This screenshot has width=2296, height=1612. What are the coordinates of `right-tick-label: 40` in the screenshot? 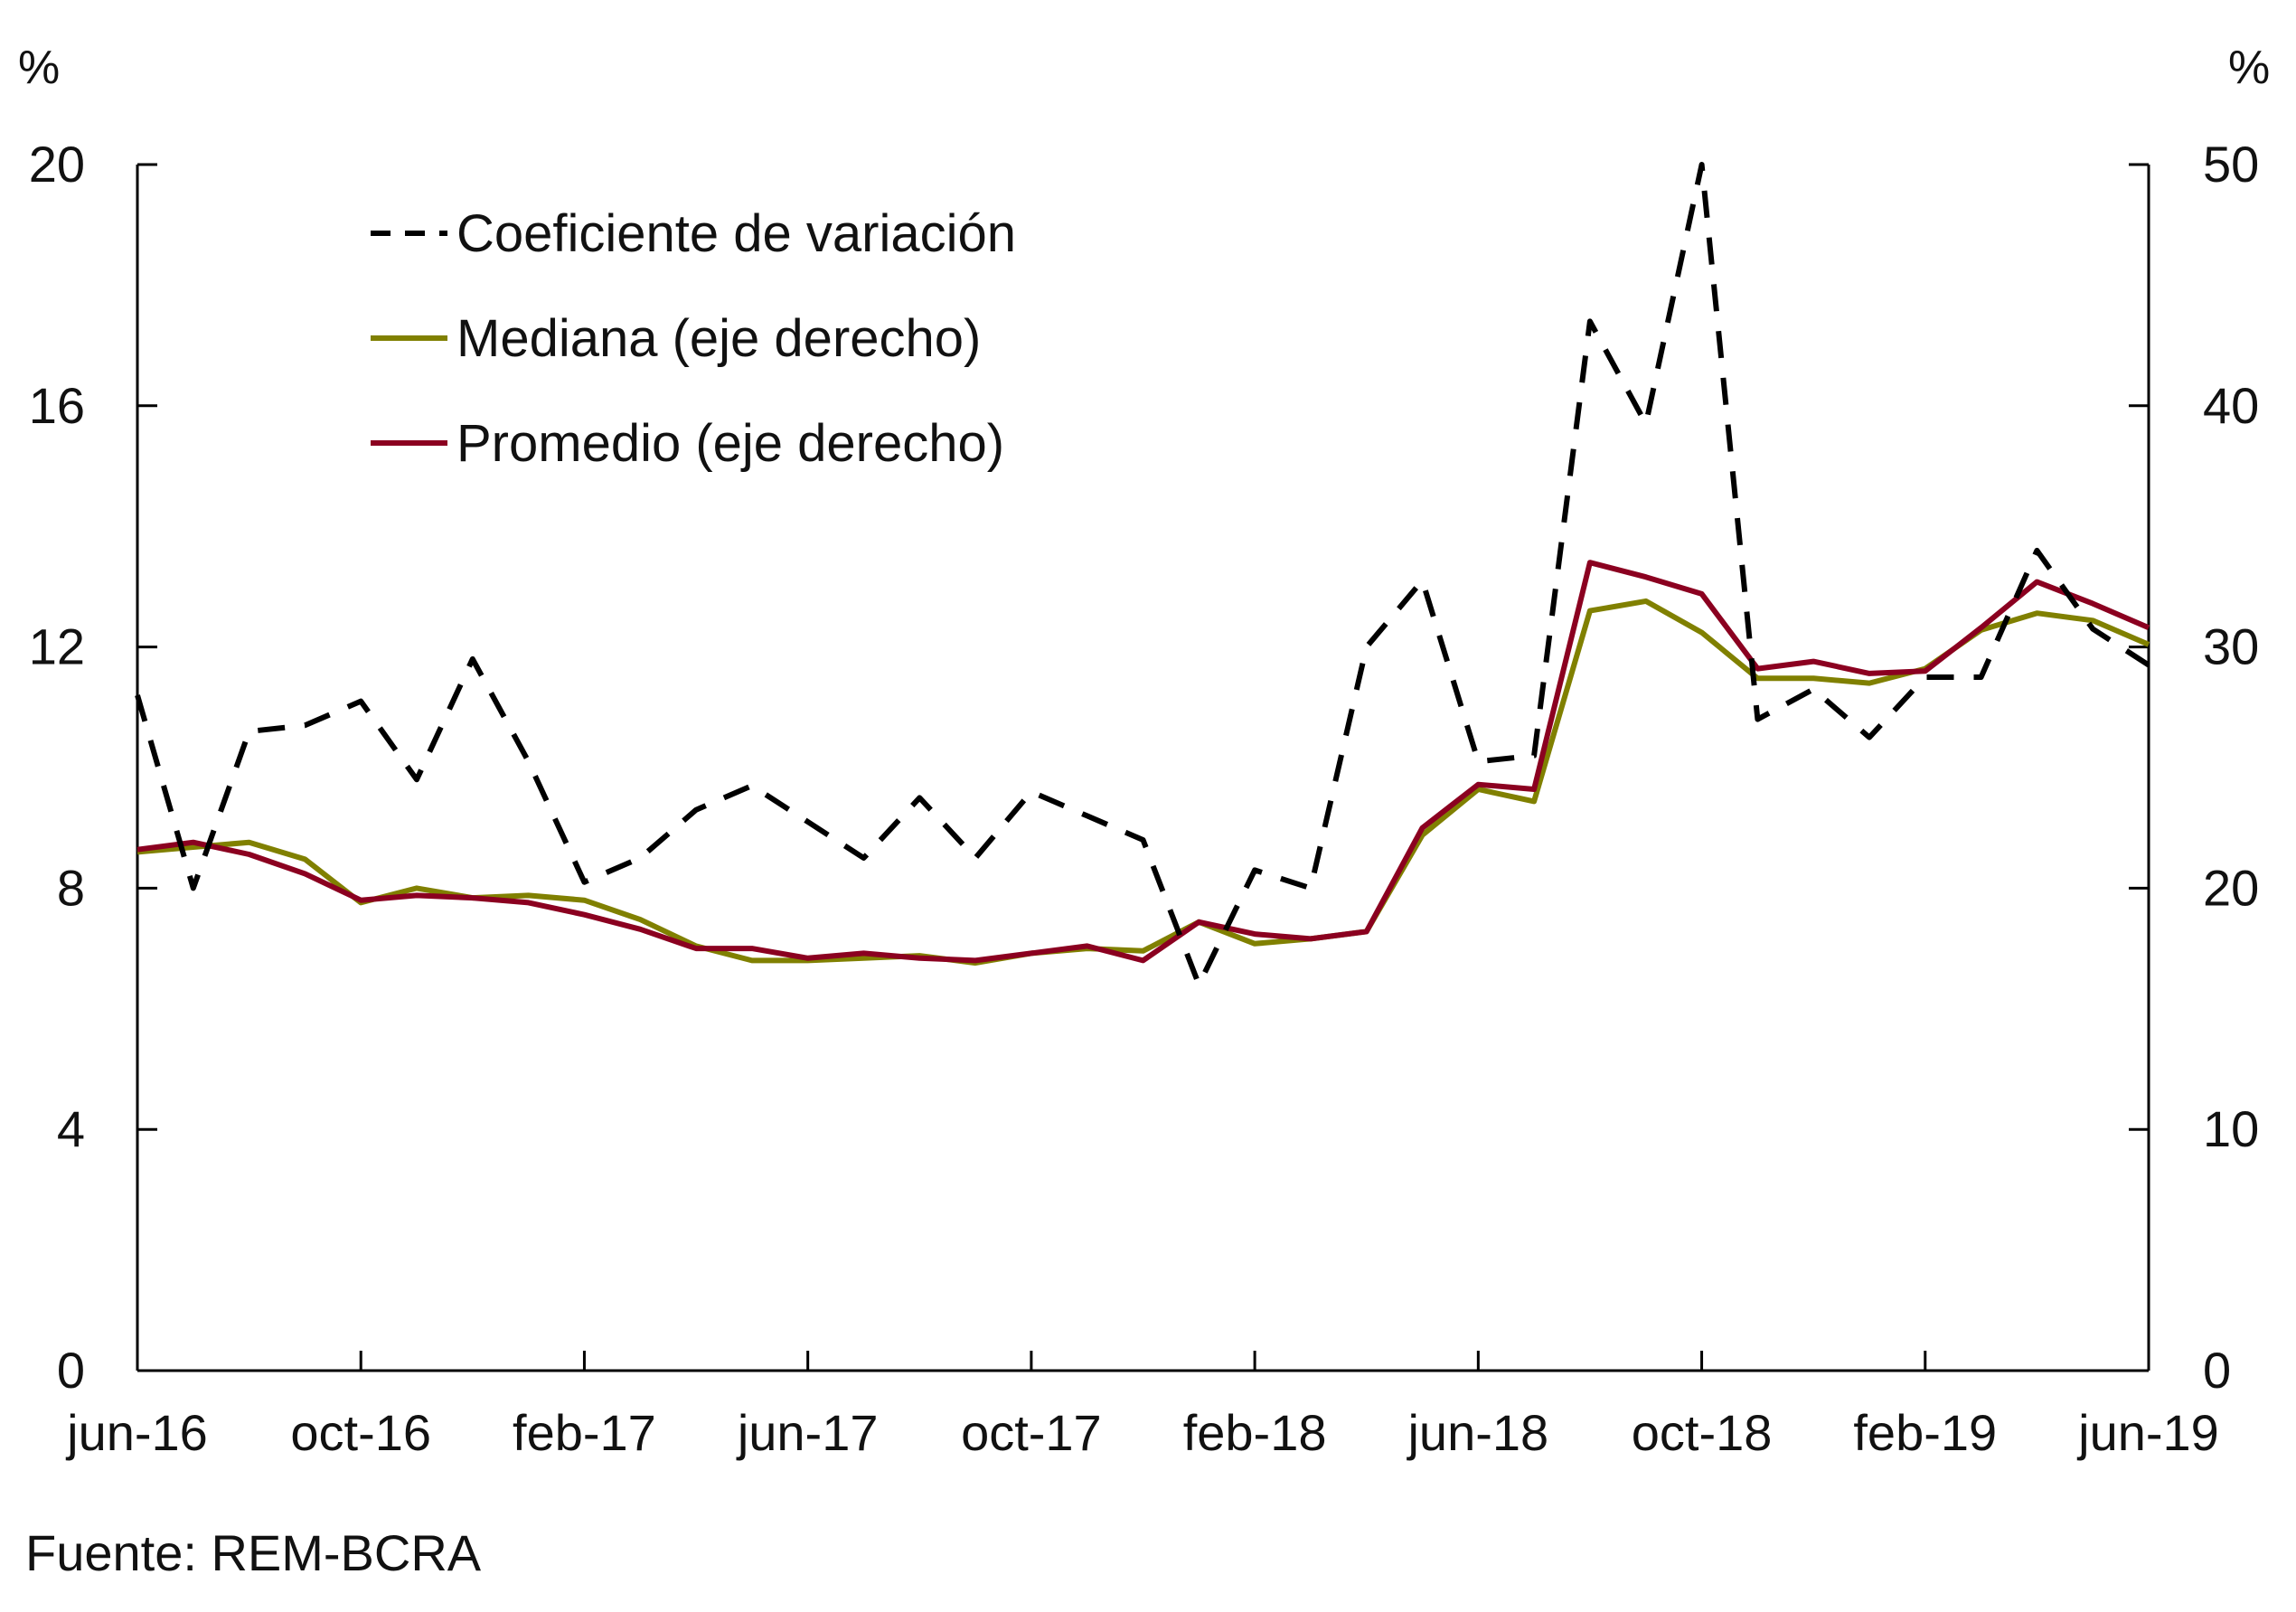 It's located at (2231, 405).